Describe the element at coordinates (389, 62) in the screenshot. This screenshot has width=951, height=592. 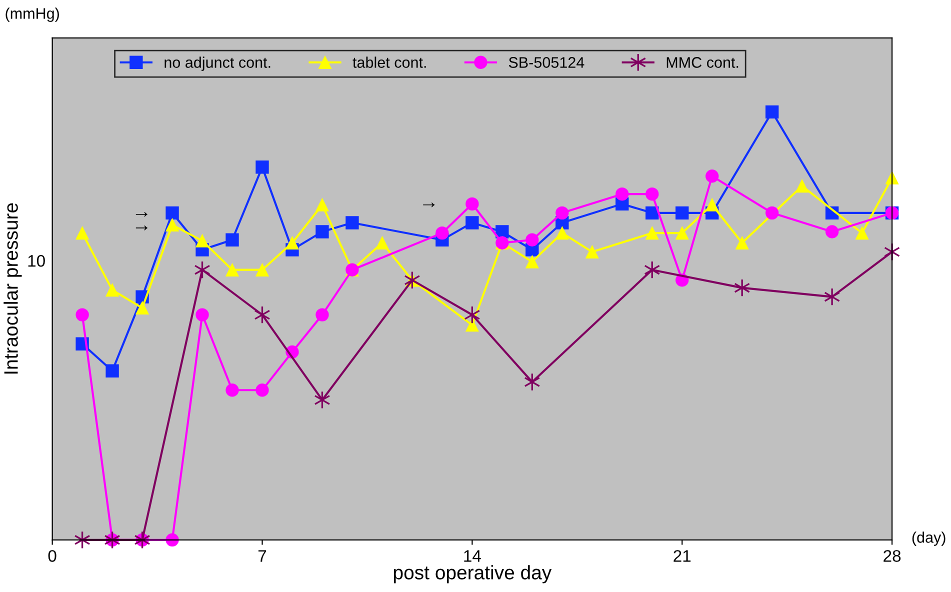
I see `legend-label: tablet cont.` at that location.